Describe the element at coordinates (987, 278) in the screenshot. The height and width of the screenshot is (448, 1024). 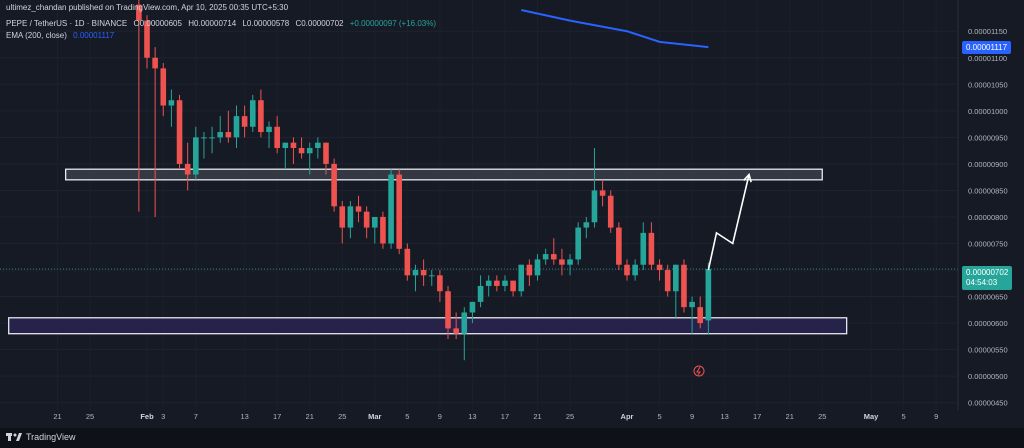
I see `last-price-tag: 0.00000702 04:54:03` at that location.